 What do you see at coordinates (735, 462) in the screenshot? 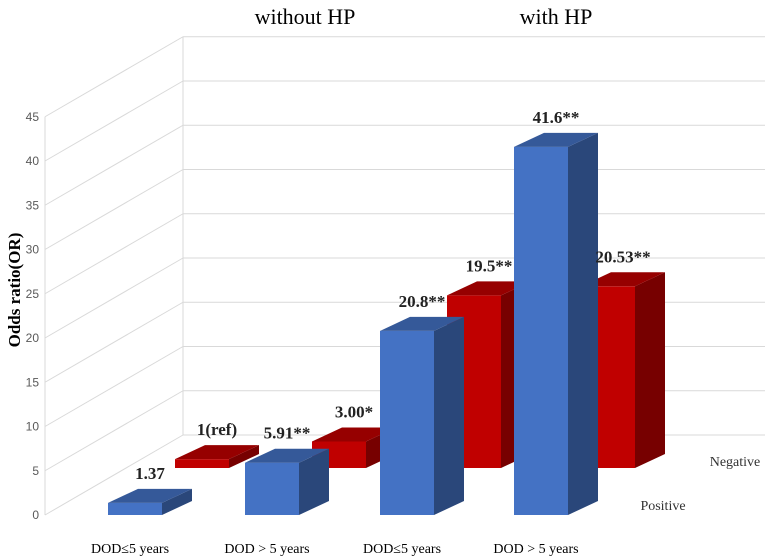
I see `series-label-negative: Negative` at bounding box center [735, 462].